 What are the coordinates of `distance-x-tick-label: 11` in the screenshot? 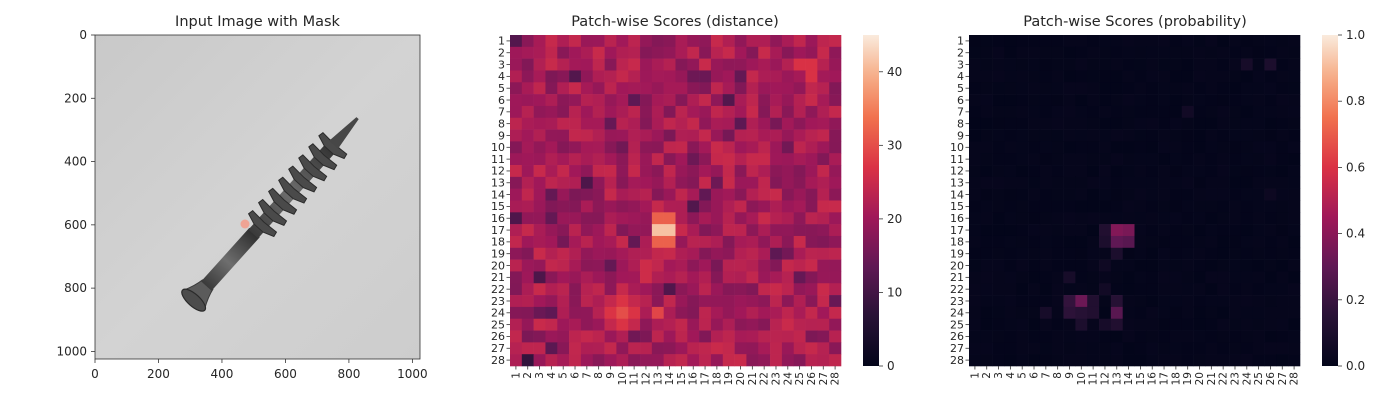 It's located at (635, 378).